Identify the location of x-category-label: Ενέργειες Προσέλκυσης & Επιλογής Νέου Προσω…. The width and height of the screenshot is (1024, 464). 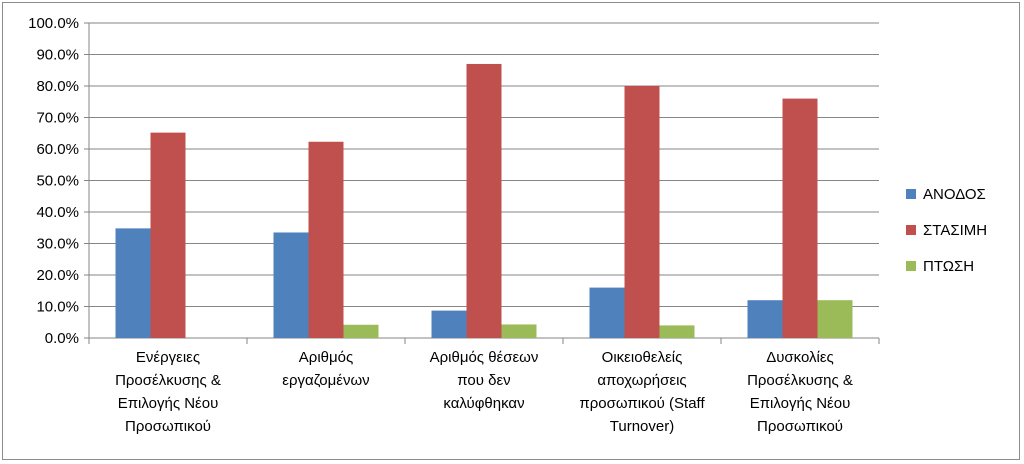
(168, 392).